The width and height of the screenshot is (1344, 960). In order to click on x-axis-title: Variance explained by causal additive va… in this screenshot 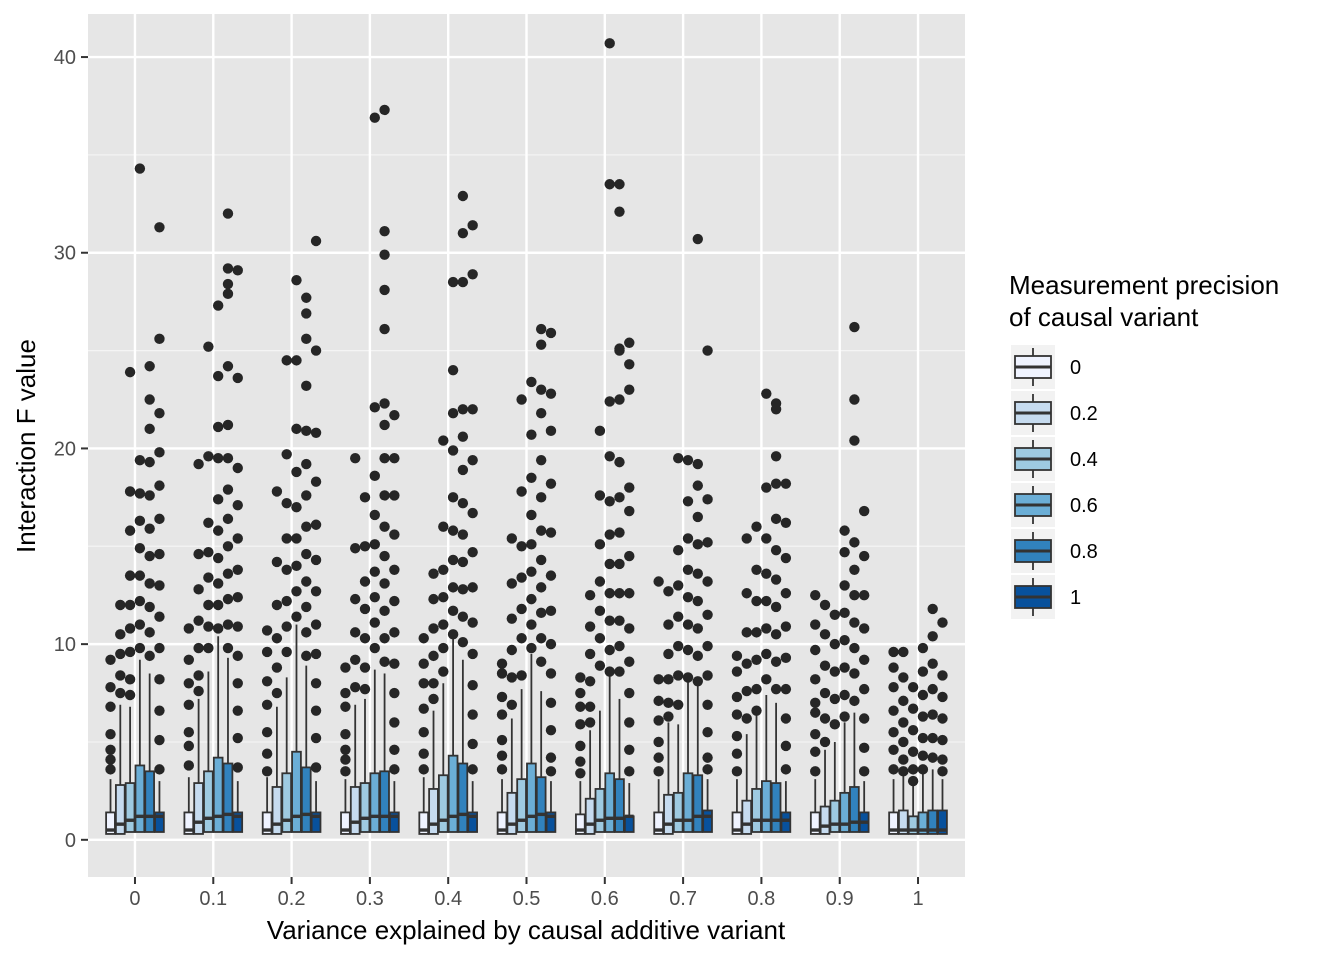, I will do `click(526, 930)`.